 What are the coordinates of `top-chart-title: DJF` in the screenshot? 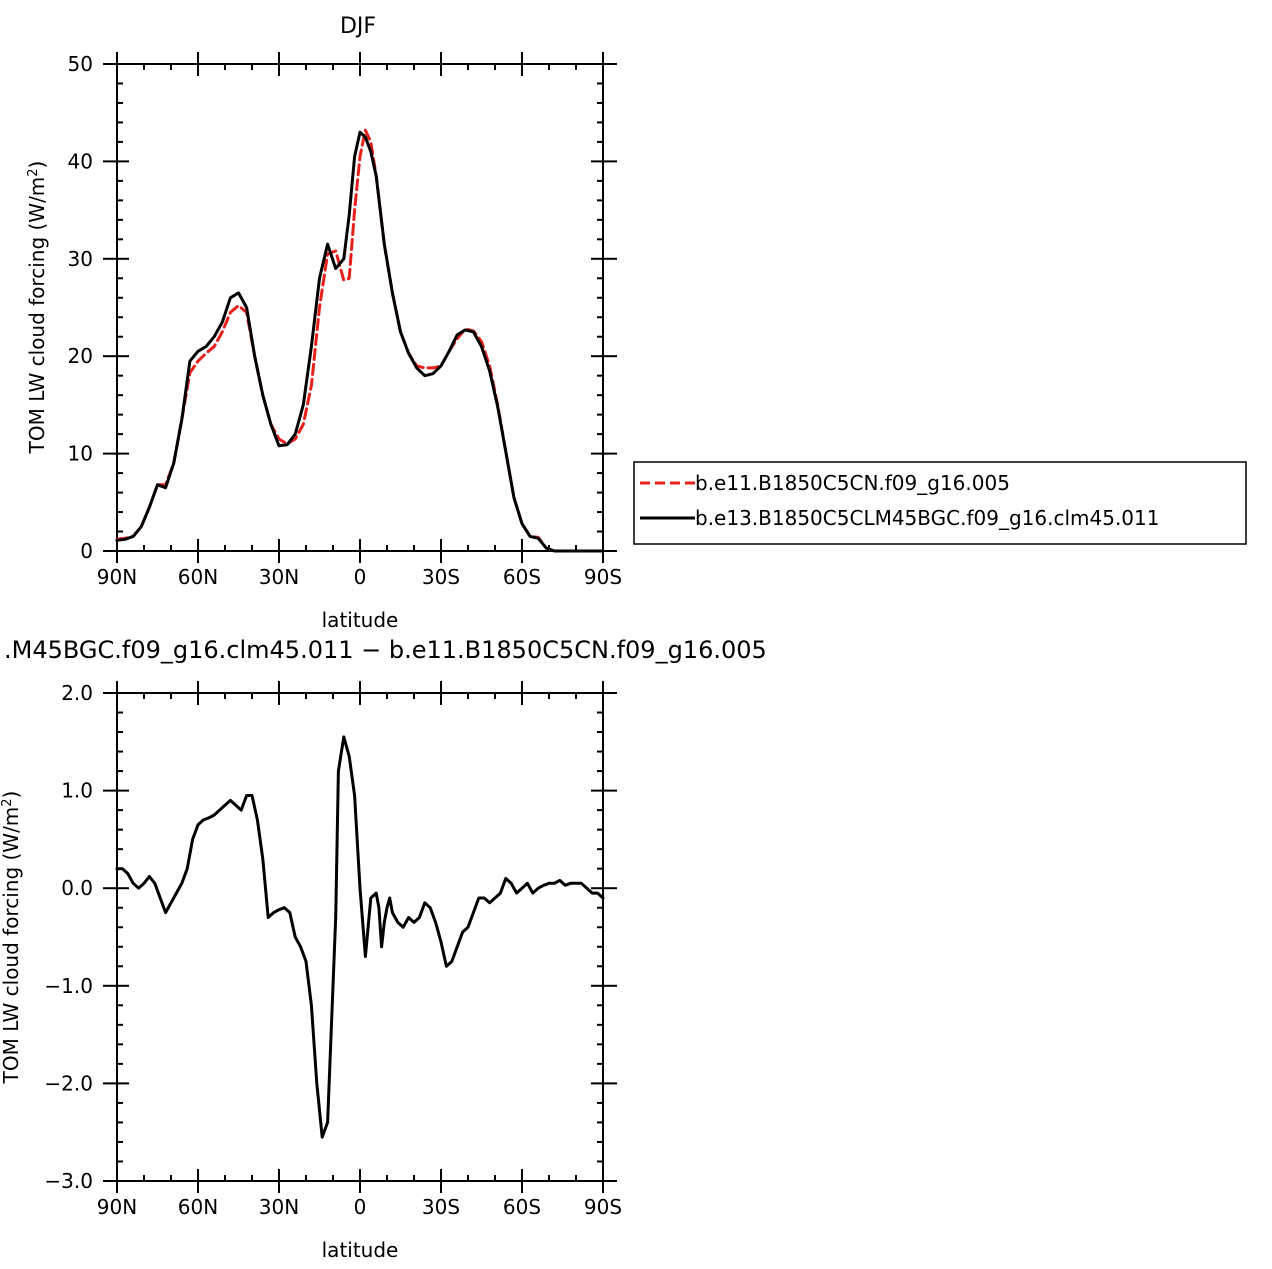 It's located at (358, 26).